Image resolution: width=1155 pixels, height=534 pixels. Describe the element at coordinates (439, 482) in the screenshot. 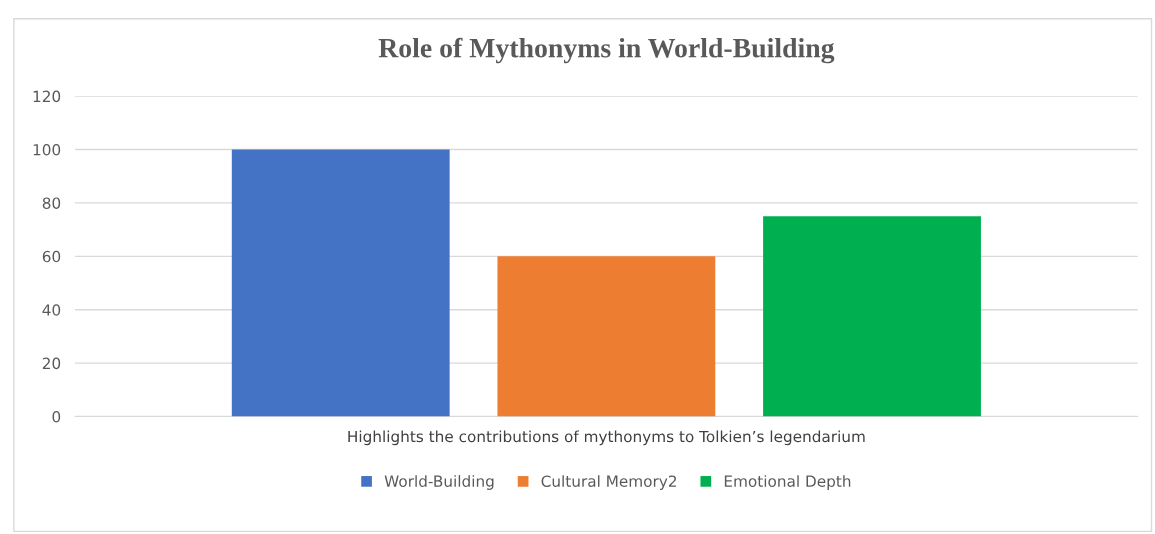

I see `legend-label: World-Building` at that location.